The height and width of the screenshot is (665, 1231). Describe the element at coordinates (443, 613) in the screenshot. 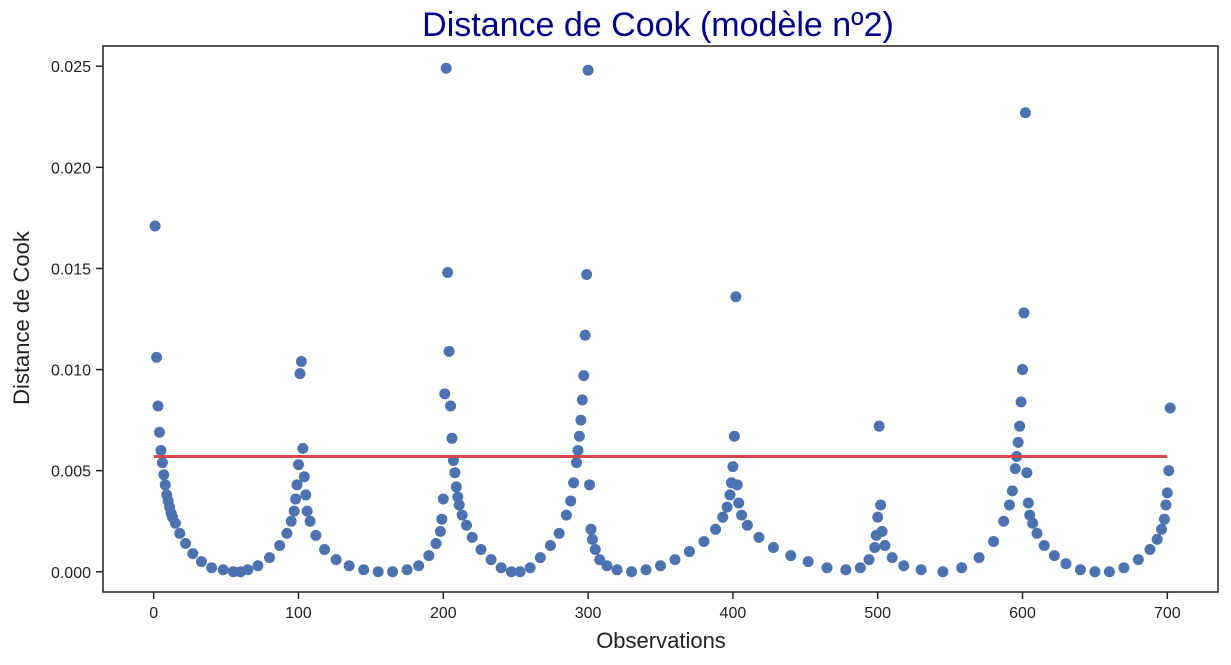

I see `x-tick-label: 200` at that location.